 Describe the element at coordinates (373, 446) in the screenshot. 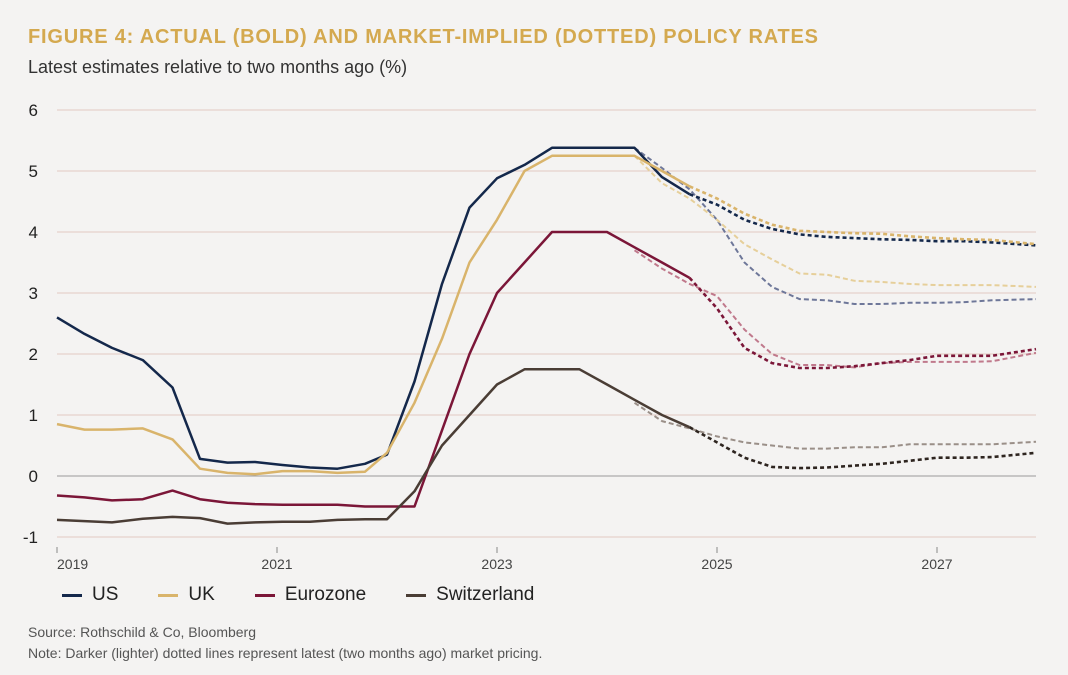

I see `series-line-switzerland` at that location.